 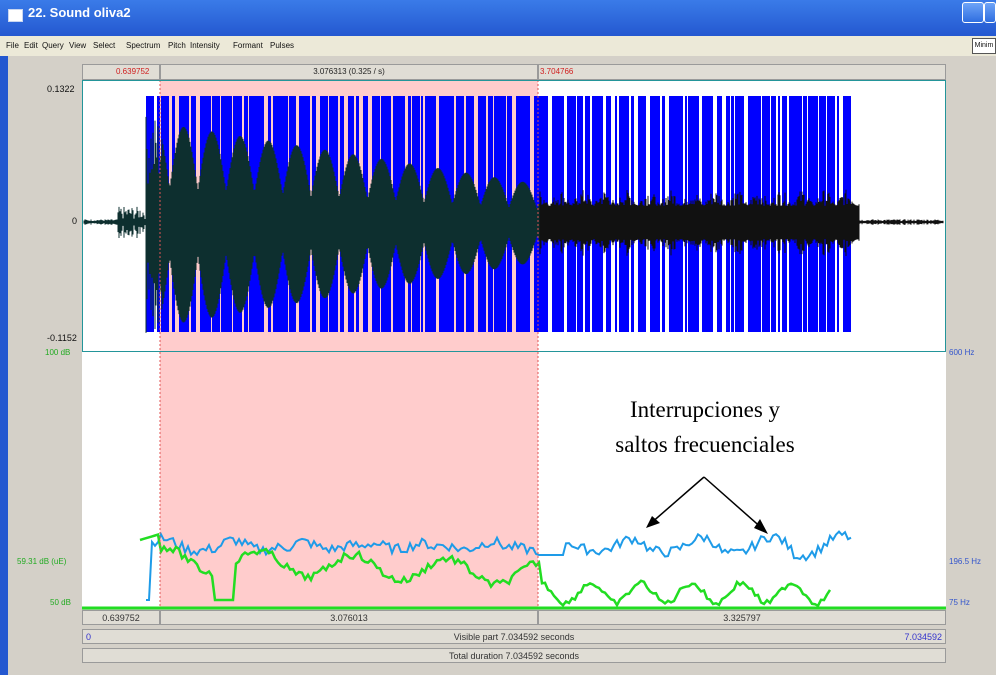 I want to click on arrow-left-shaft, so click(x=677, y=500).